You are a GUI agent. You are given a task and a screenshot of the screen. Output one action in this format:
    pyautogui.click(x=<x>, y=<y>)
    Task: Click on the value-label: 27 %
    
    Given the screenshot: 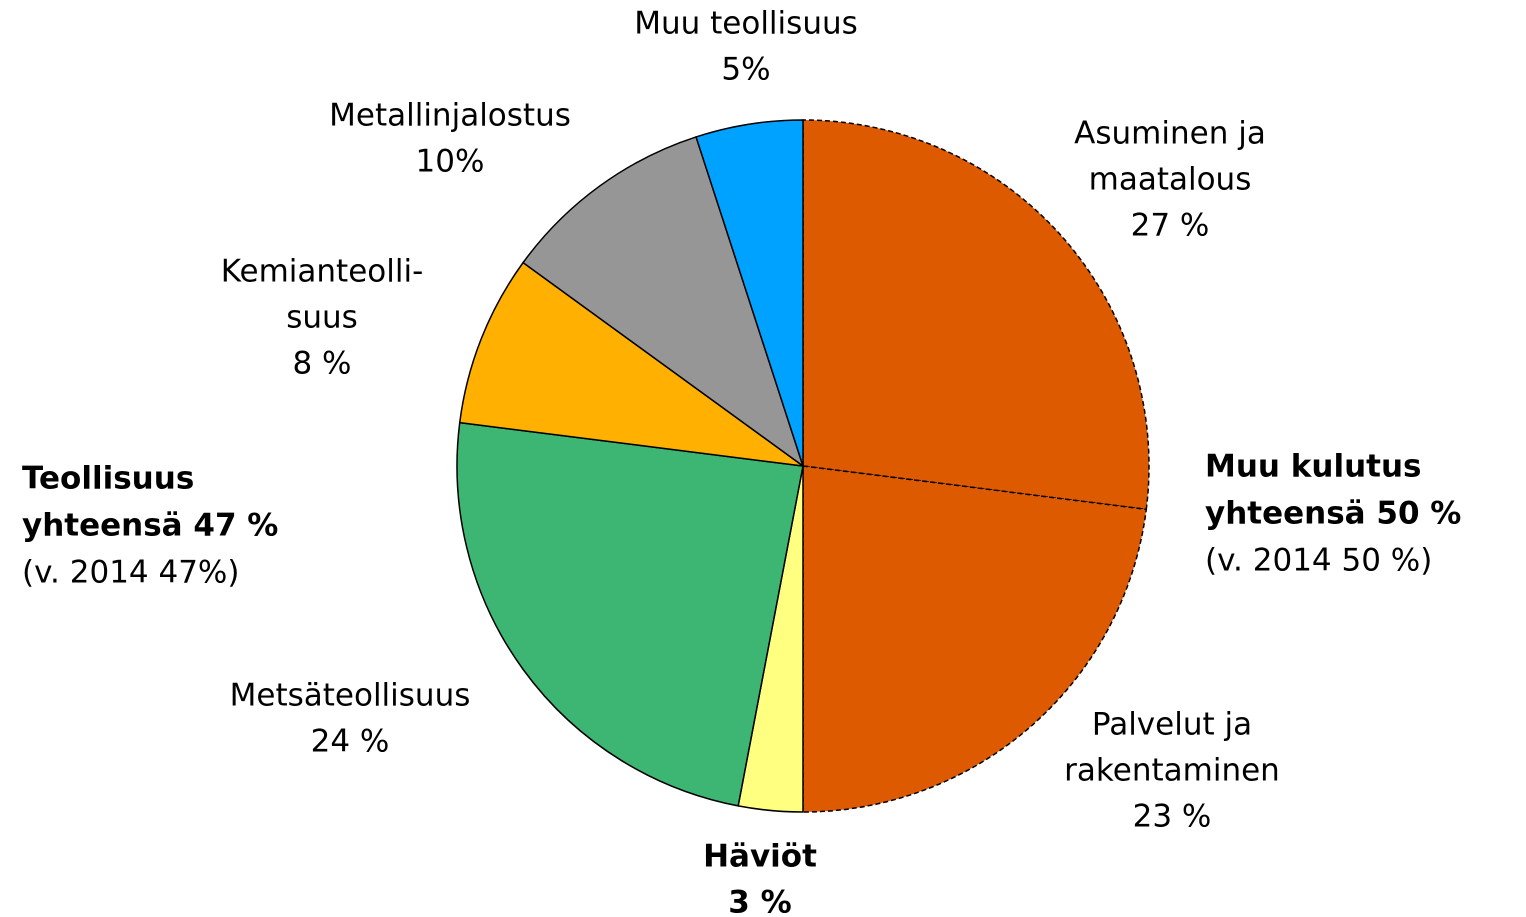 What is the action you would take?
    pyautogui.click(x=1170, y=226)
    